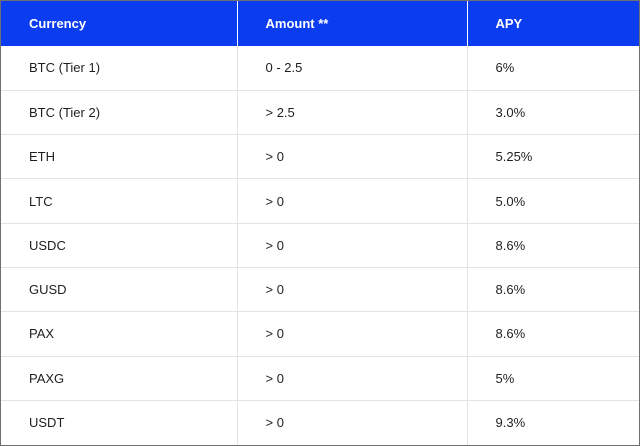  I want to click on cell-currency: LTC, so click(119, 201).